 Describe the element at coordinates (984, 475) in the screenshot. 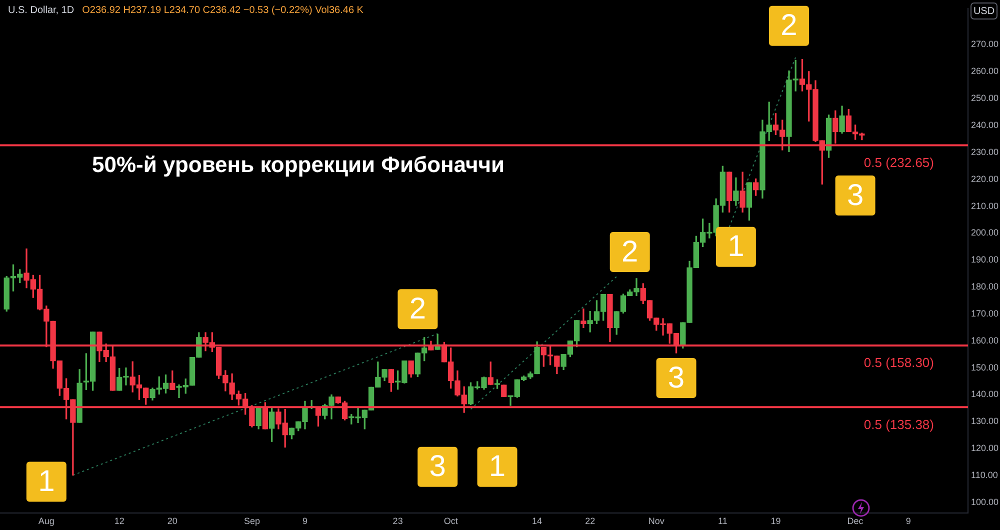

I see `y-tick-label: 110.00` at that location.